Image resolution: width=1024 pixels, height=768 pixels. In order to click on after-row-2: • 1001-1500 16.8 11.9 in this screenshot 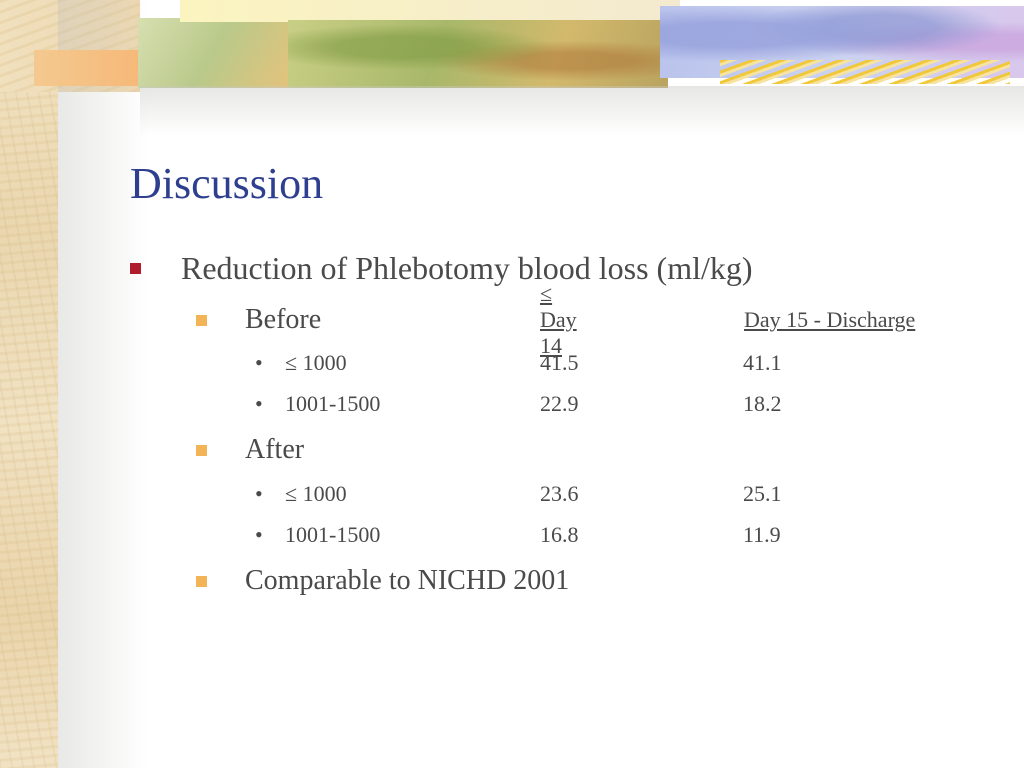, I will do `click(518, 535)`.